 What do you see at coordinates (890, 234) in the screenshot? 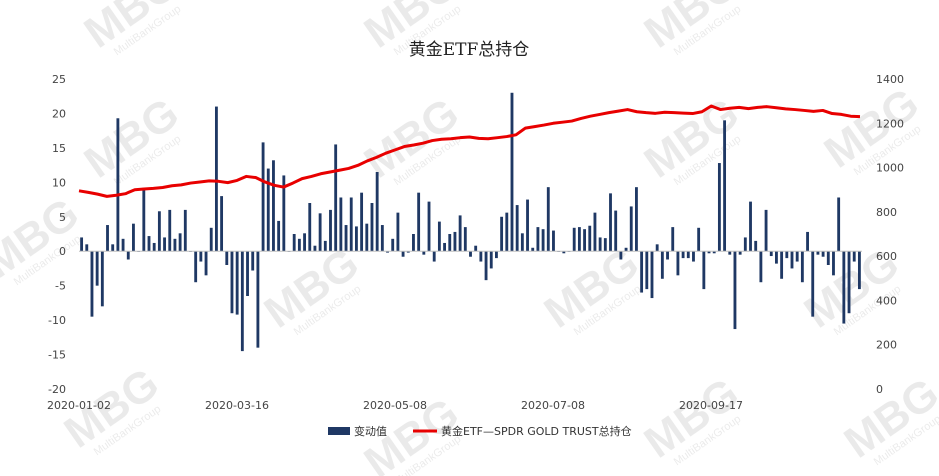
I see `right-axis: 1400 1200 1000 800 600 400 200 0` at bounding box center [890, 234].